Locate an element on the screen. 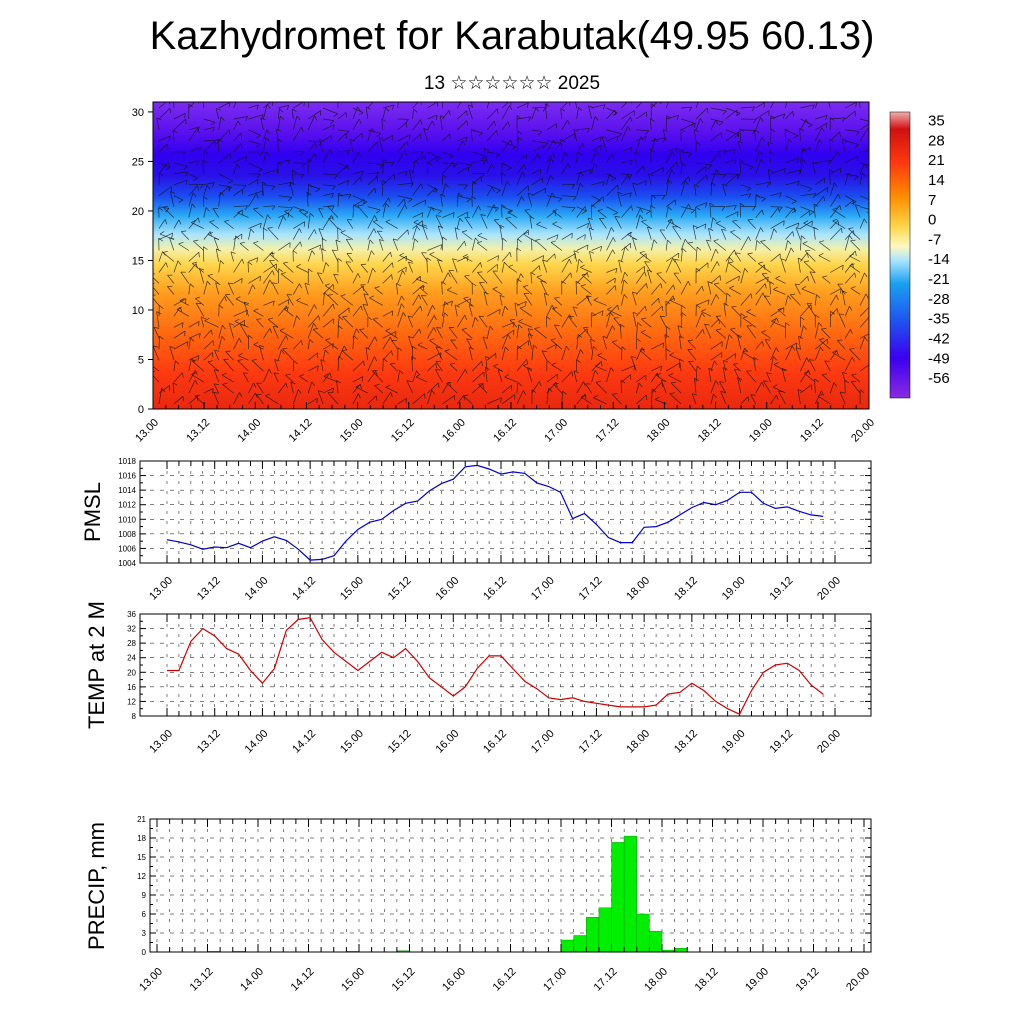  heatmap-warm-core is located at coordinates (305, 361).